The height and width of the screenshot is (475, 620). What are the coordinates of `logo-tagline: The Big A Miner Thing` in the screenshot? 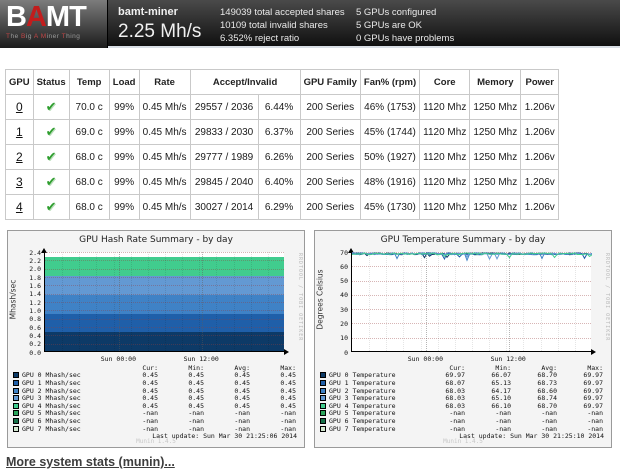 It's located at (43, 36).